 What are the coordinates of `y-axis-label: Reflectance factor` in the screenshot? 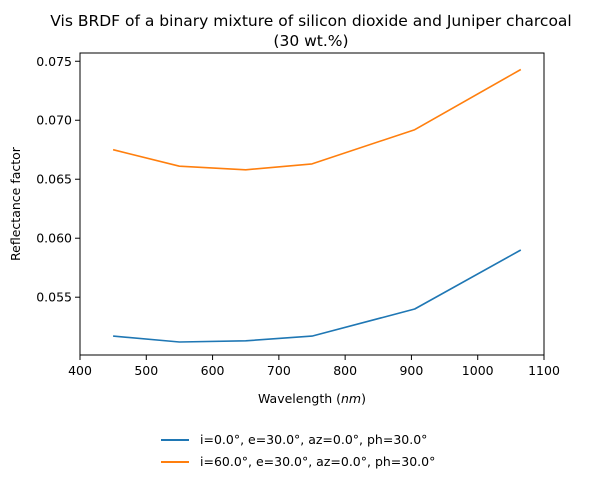 It's located at (15, 203).